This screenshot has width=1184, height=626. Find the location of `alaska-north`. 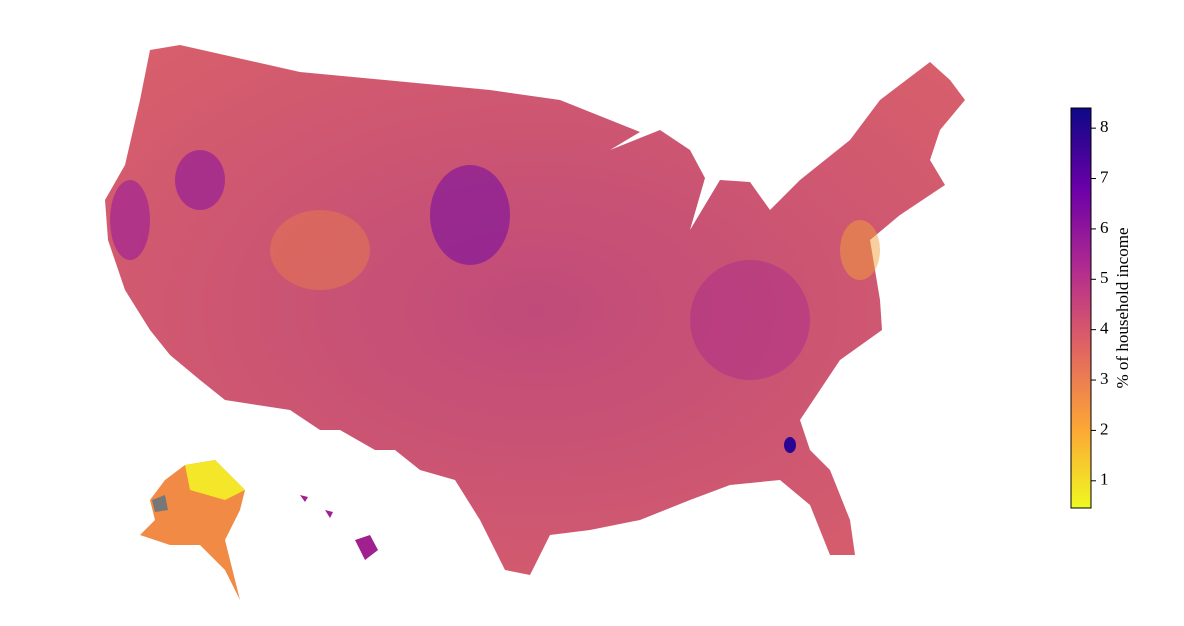

alaska-north is located at coordinates (215, 480).